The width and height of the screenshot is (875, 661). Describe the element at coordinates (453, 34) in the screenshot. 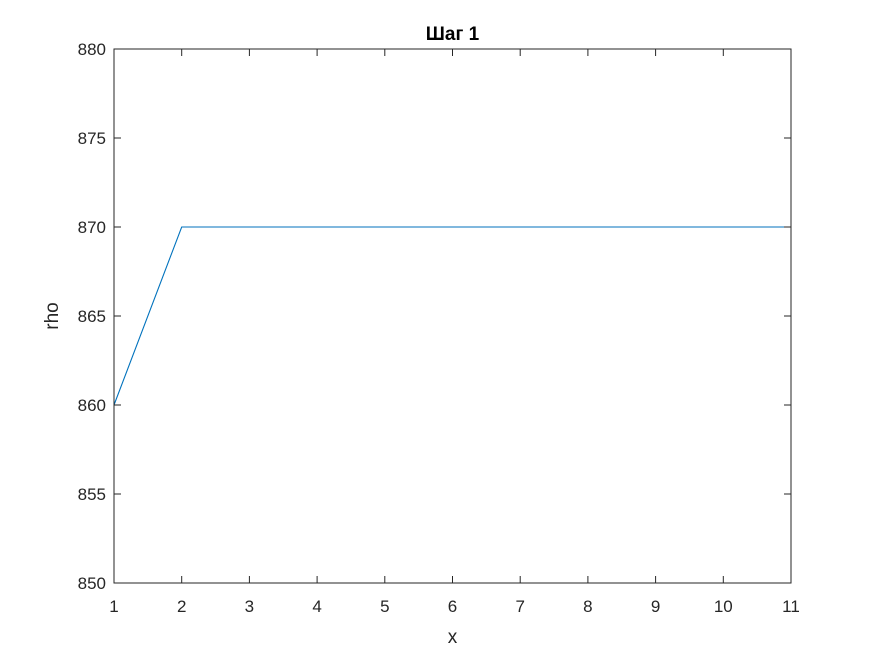

I see `chart-title: Шаг 1` at that location.